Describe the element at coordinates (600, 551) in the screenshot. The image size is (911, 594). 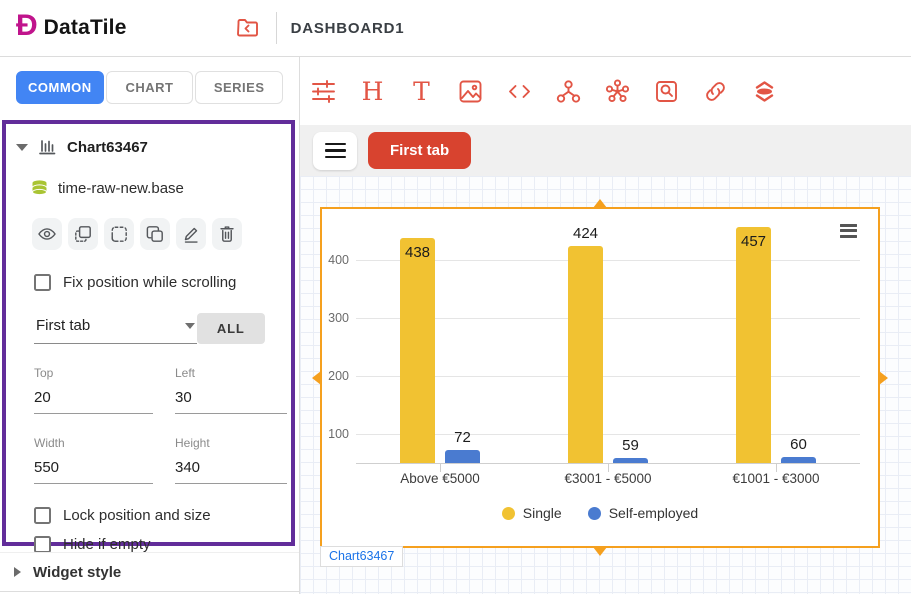
I see `resize-handle-bottom` at that location.